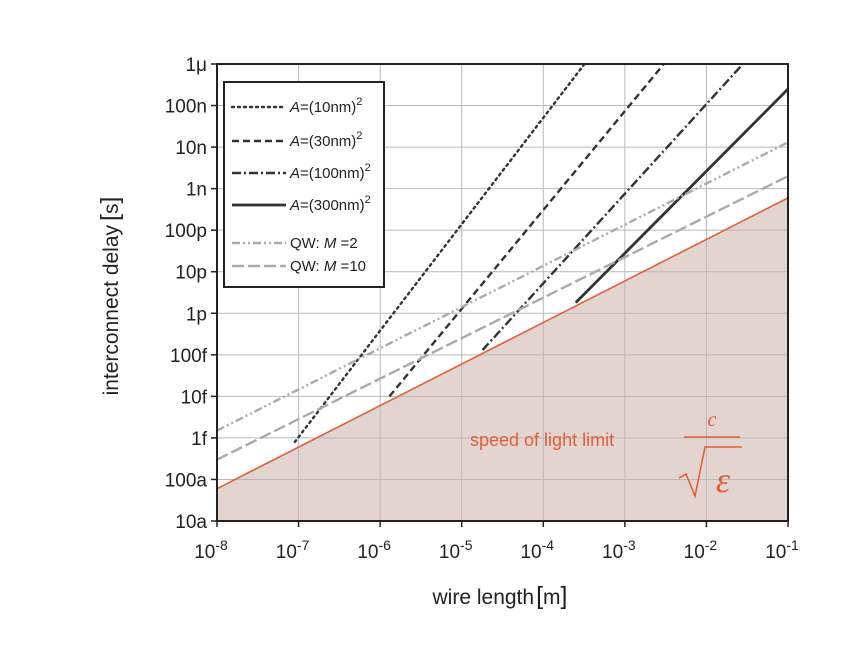 The image size is (841, 660). I want to click on legend-label-value: =(300nm), so click(332, 205).